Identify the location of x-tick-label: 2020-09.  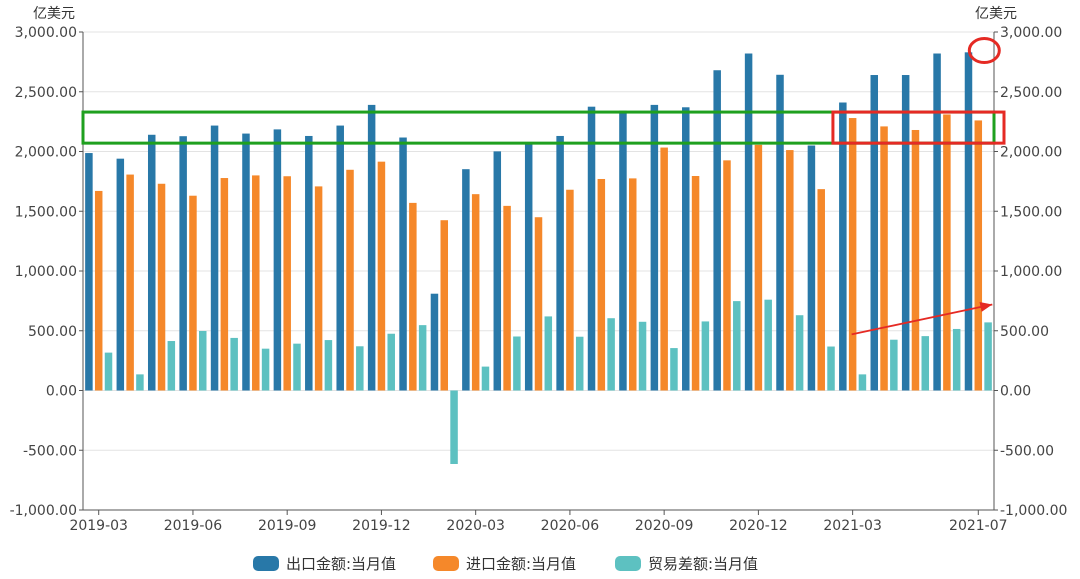
(664, 526).